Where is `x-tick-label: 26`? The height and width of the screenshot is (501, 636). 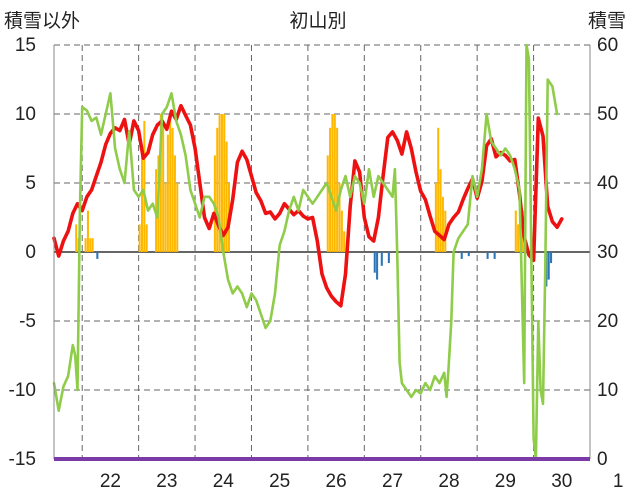
x-tick-label: 26 is located at coordinates (336, 481).